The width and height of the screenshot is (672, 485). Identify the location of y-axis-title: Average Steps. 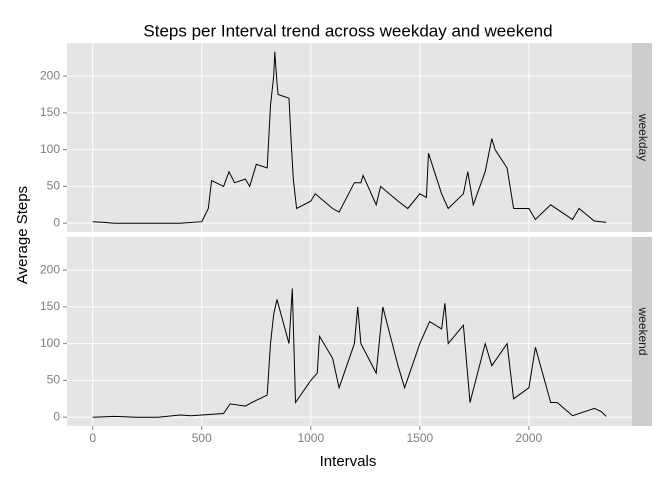
(22, 235).